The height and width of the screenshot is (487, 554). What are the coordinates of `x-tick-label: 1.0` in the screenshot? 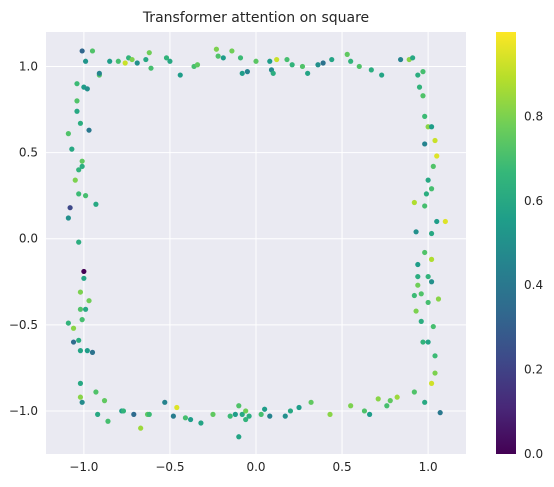 It's located at (428, 467).